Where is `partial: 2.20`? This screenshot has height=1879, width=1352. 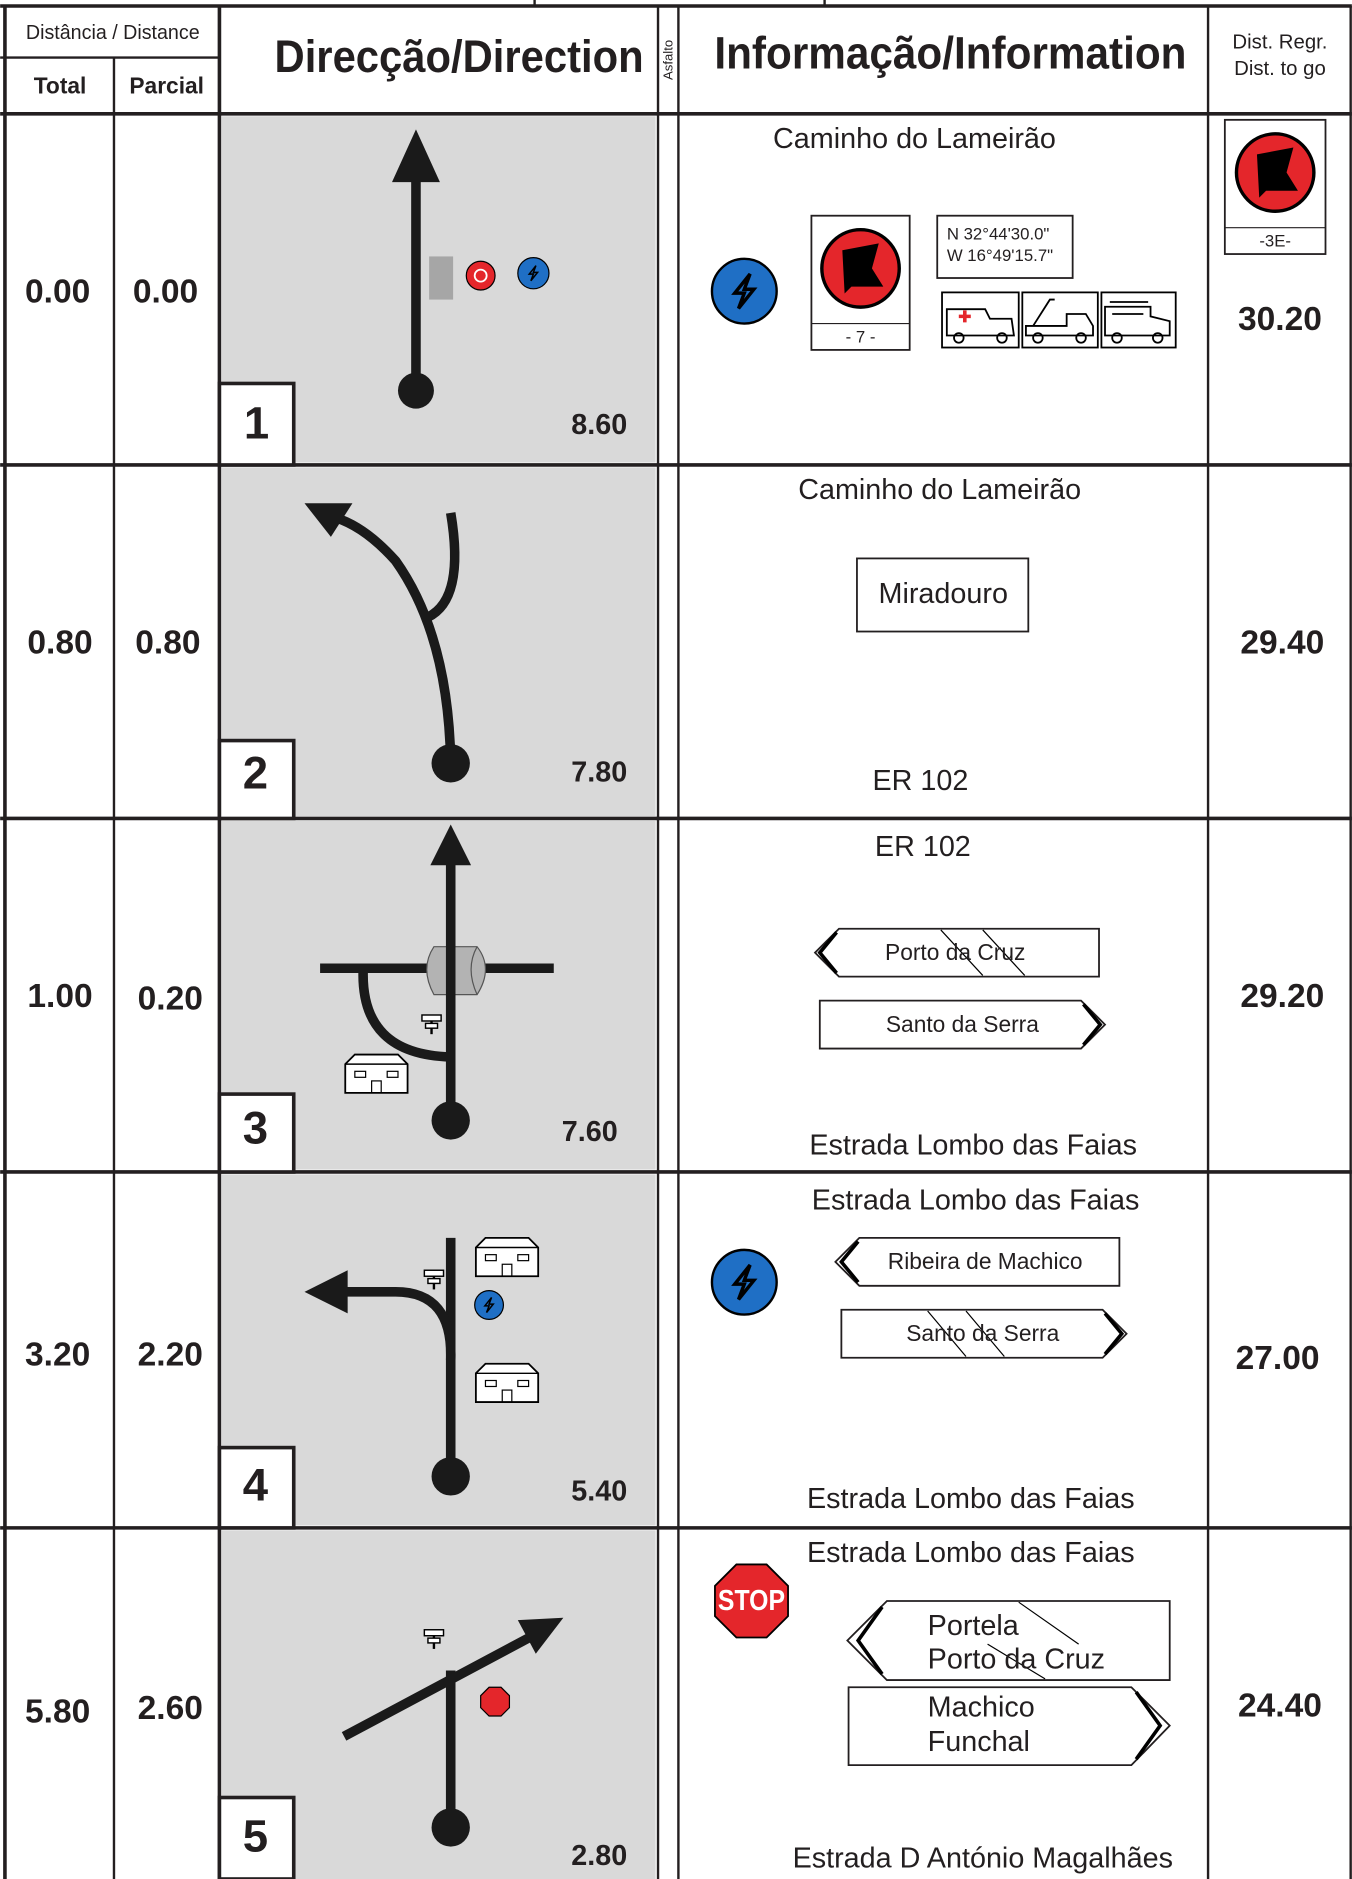
partial: 2.20 is located at coordinates (170, 1354).